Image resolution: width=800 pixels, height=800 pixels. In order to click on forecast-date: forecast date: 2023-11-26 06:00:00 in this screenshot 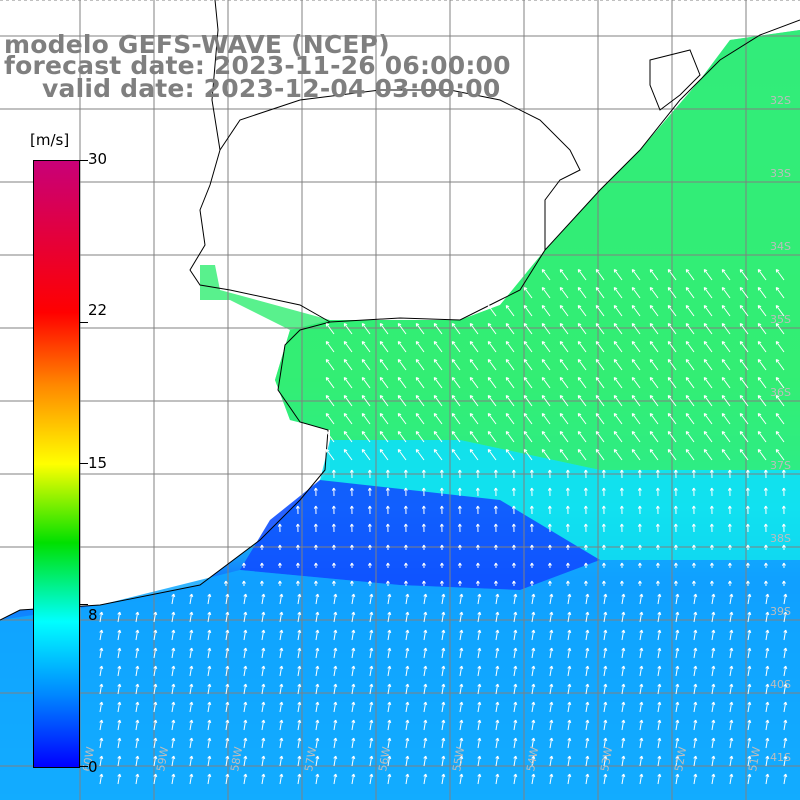, I will do `click(257, 65)`.